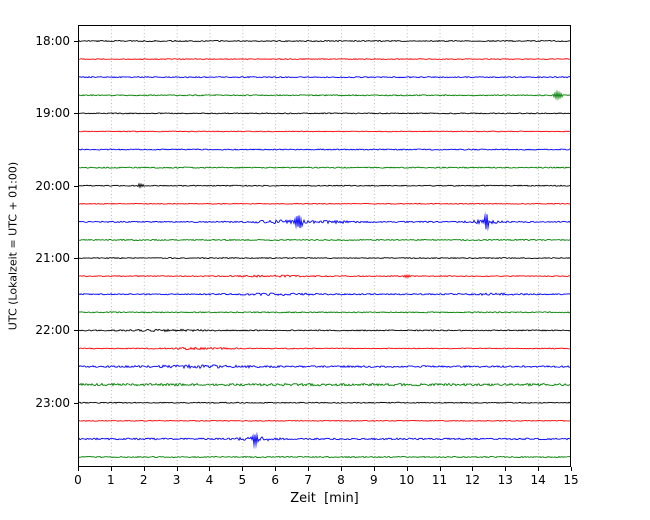  Describe the element at coordinates (52, 113) in the screenshot. I see `y-tick-label: 19:00` at that location.